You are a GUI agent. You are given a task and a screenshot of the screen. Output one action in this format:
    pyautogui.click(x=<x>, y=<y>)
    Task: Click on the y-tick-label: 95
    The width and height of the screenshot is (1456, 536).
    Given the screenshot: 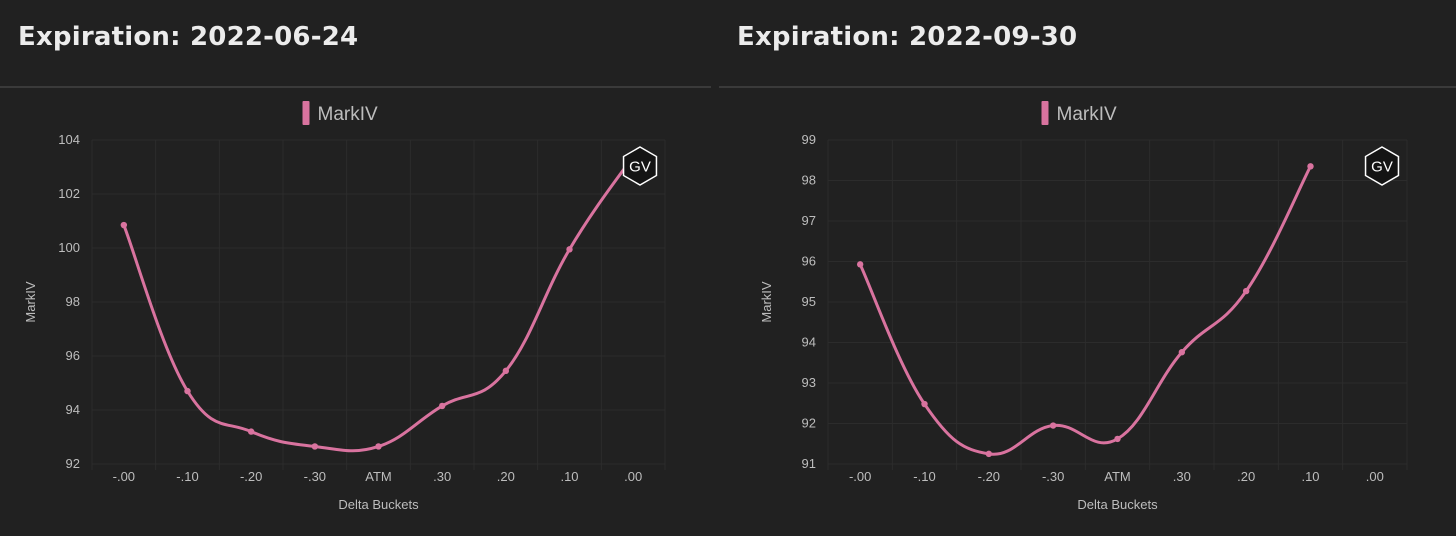 What is the action you would take?
    pyautogui.click(x=809, y=301)
    